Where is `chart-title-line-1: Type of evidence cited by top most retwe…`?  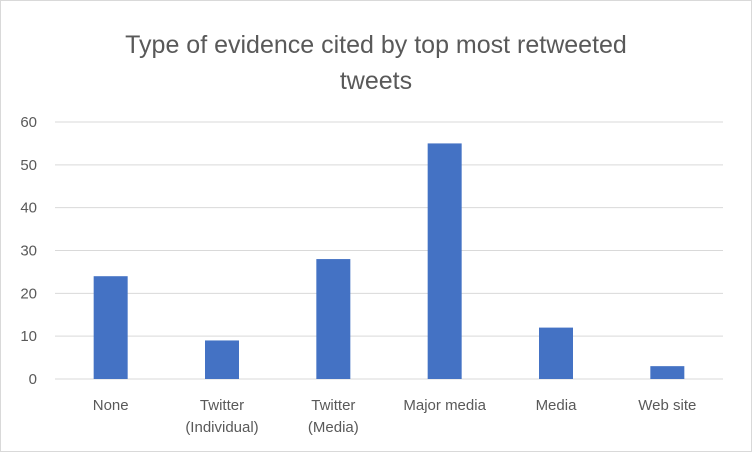 chart-title-line-1: Type of evidence cited by top most retwe… is located at coordinates (376, 45).